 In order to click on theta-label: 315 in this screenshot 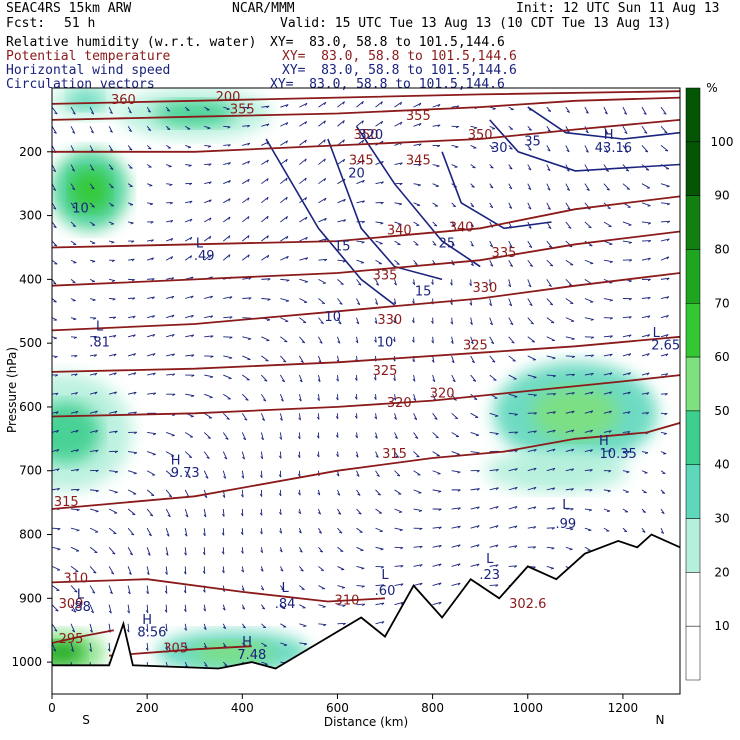, I will do `click(394, 454)`.